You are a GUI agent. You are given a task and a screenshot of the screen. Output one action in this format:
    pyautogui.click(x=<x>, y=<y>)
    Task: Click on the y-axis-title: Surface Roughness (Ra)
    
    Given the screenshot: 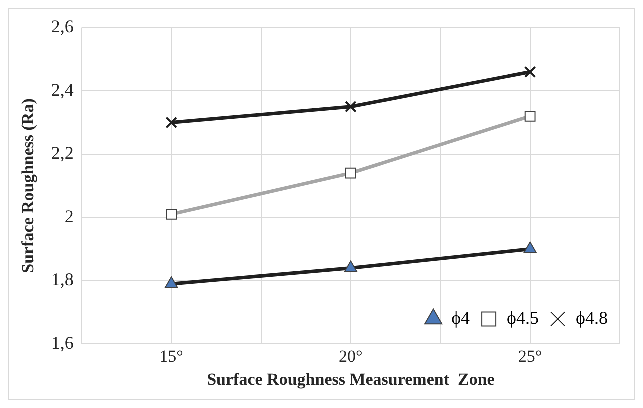 What is the action you would take?
    pyautogui.click(x=28, y=186)
    